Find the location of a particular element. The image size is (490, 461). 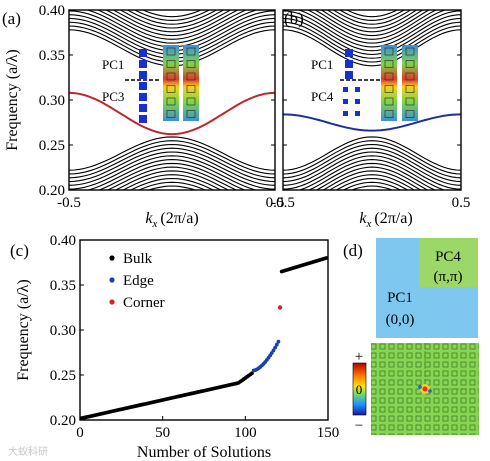

panel-b-x-tick-label: 0.5 is located at coordinates (461, 203).